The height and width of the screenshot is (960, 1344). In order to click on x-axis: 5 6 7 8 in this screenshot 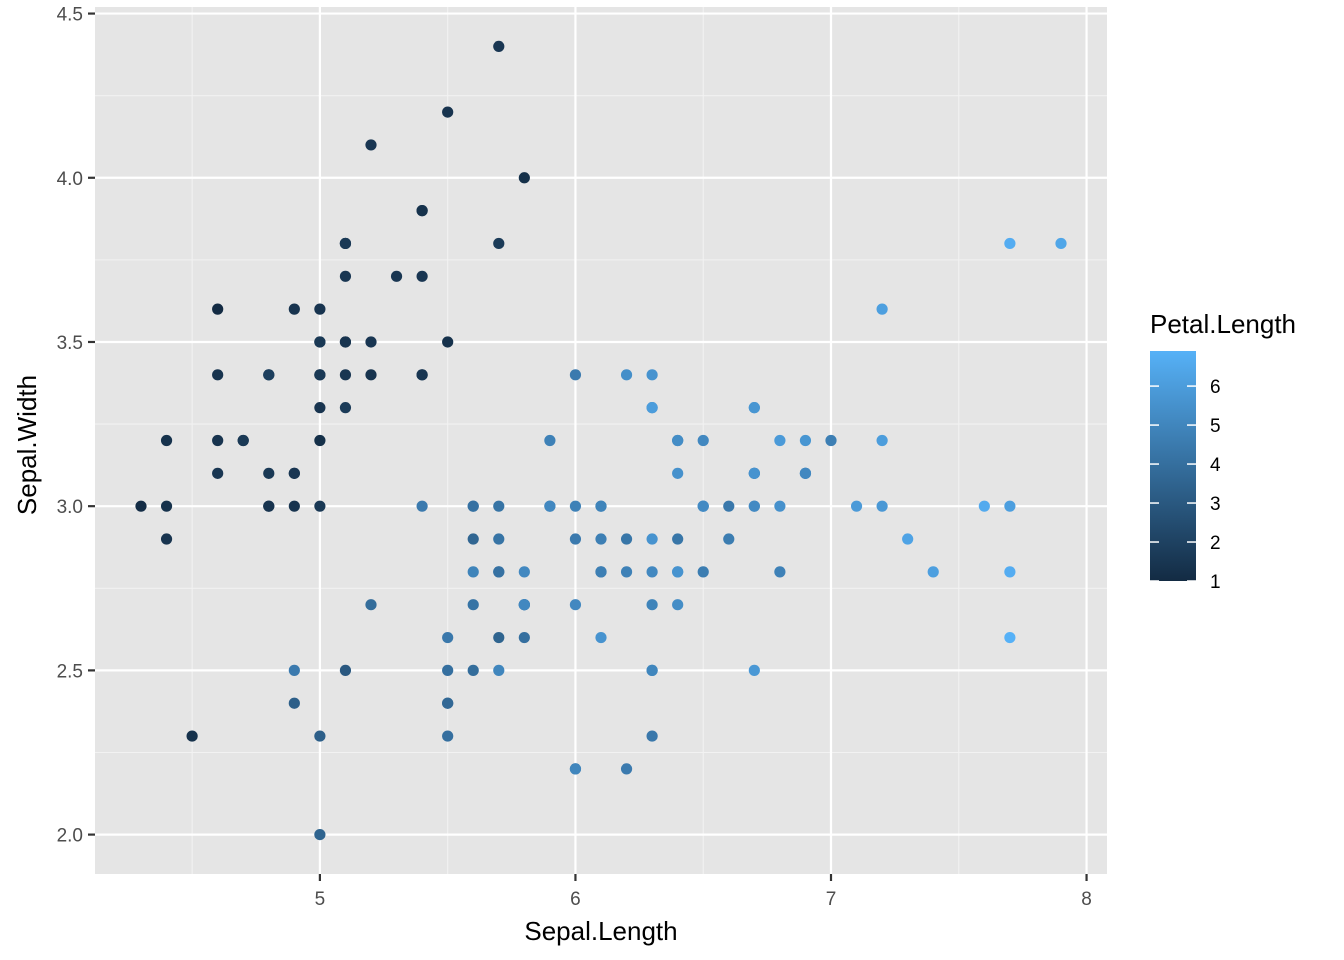, I will do `click(703, 892)`.